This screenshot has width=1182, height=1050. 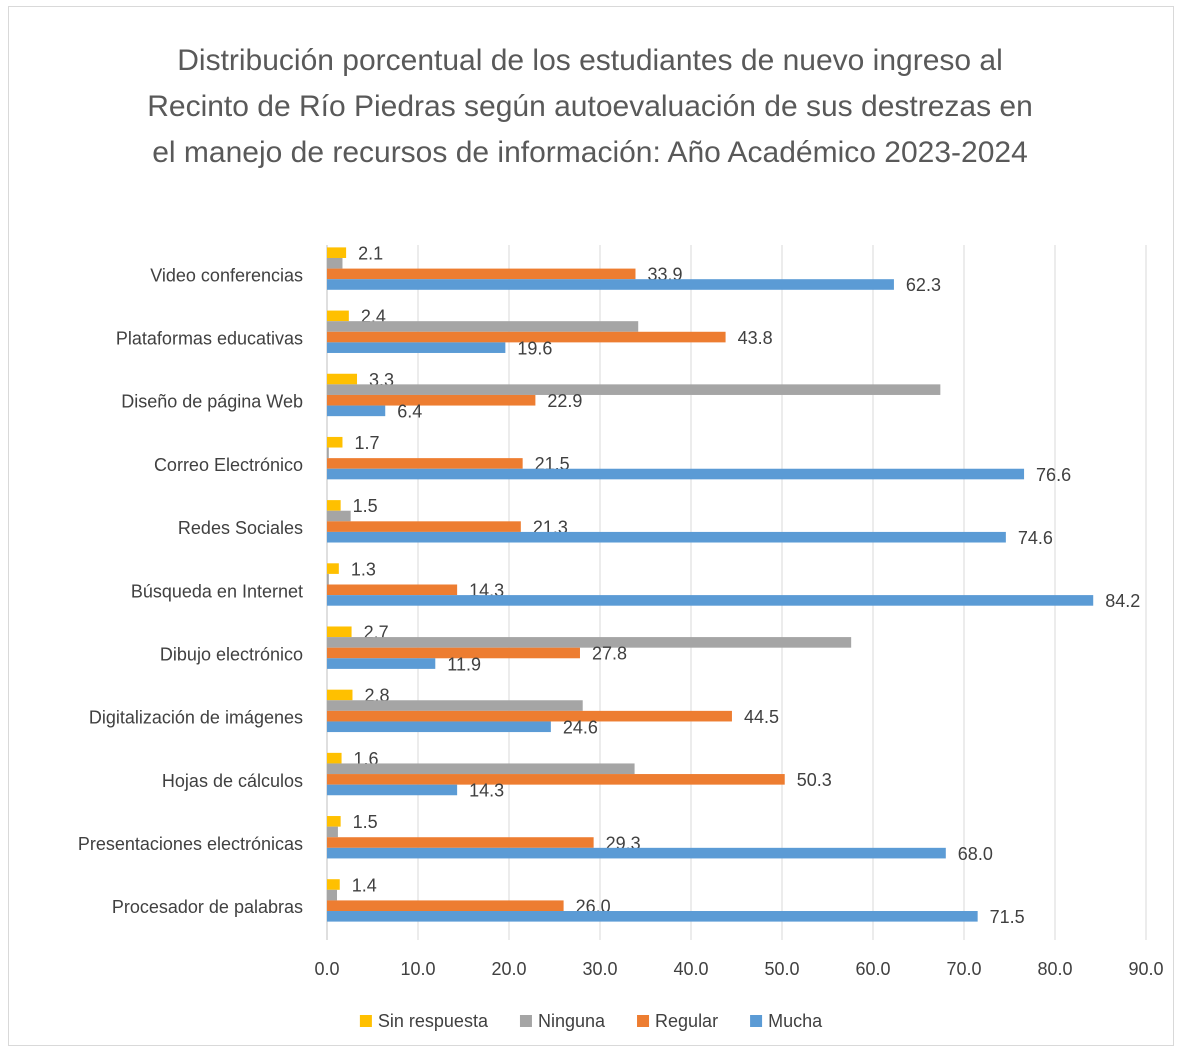 What do you see at coordinates (226, 275) in the screenshot?
I see `y-tick-label: Video conferencias` at bounding box center [226, 275].